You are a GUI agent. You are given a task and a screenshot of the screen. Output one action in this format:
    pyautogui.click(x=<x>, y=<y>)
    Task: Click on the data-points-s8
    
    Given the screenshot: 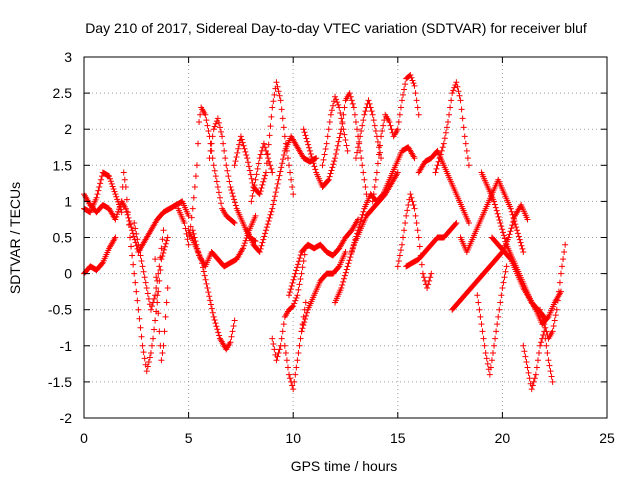 What is the action you would take?
    pyautogui.click(x=211, y=290)
    